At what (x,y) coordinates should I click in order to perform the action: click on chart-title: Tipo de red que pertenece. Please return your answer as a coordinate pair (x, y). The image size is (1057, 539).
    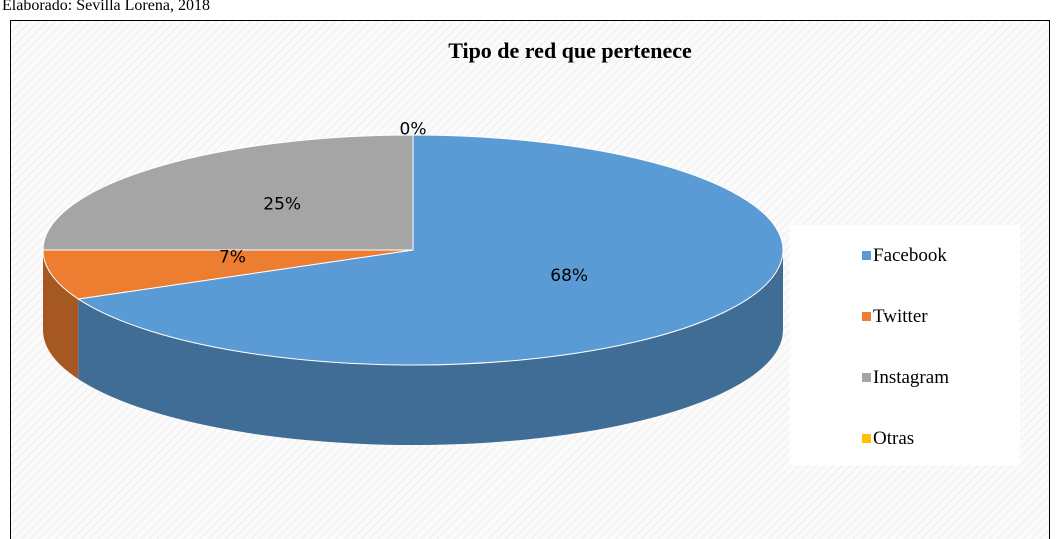
    Looking at the image, I should click on (570, 50).